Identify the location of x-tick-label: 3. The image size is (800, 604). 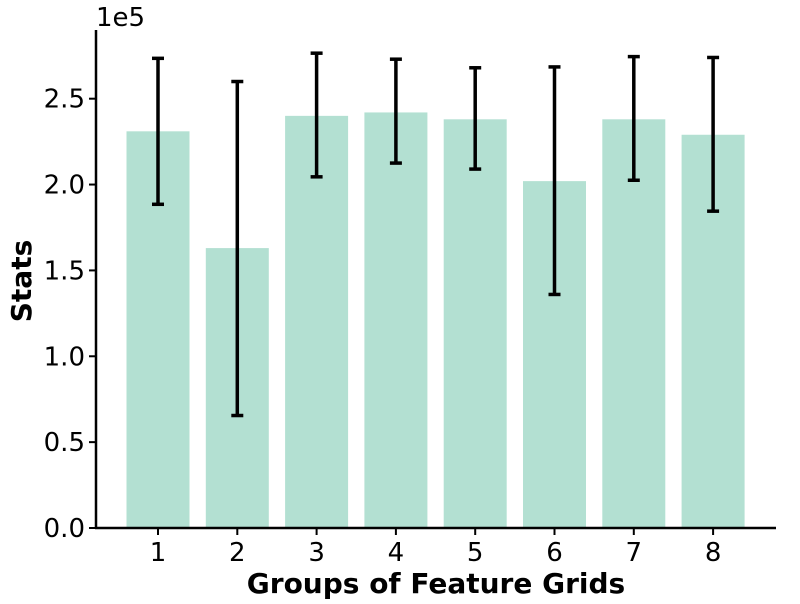
(316, 553).